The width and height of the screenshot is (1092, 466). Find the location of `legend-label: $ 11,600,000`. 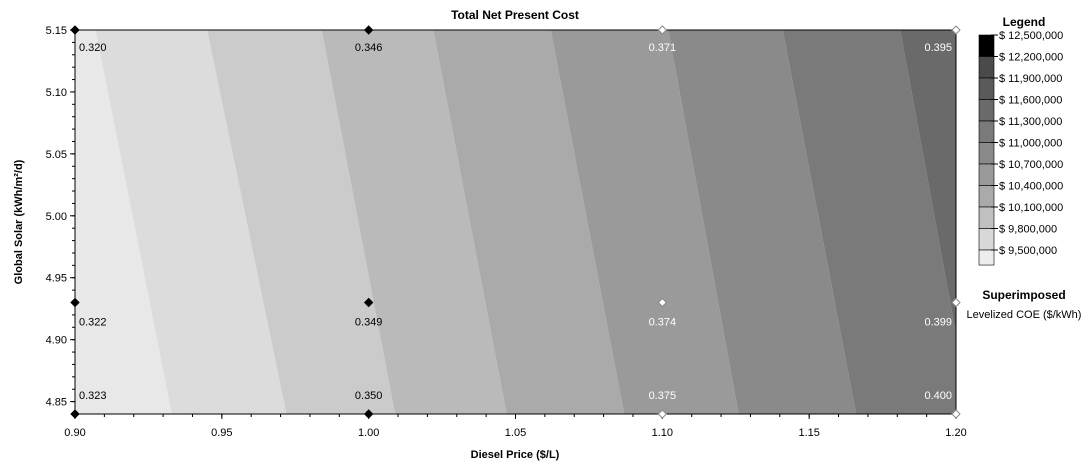

legend-label: $ 11,600,000 is located at coordinates (1030, 101).